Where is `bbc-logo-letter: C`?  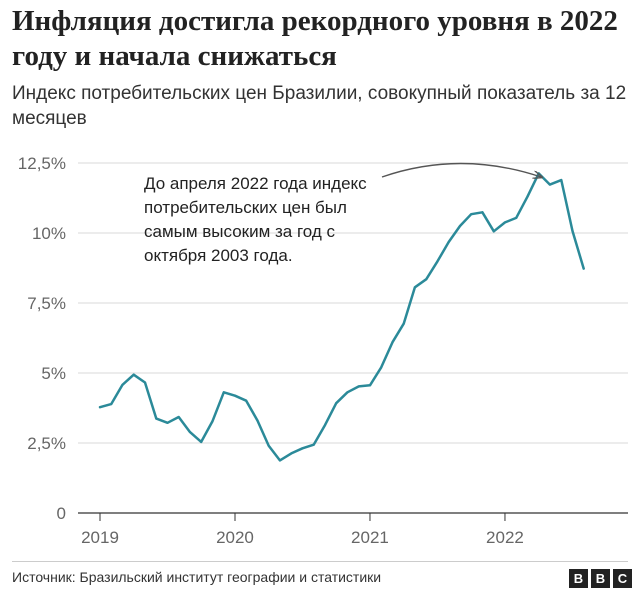 bbc-logo-letter: C is located at coordinates (622, 578).